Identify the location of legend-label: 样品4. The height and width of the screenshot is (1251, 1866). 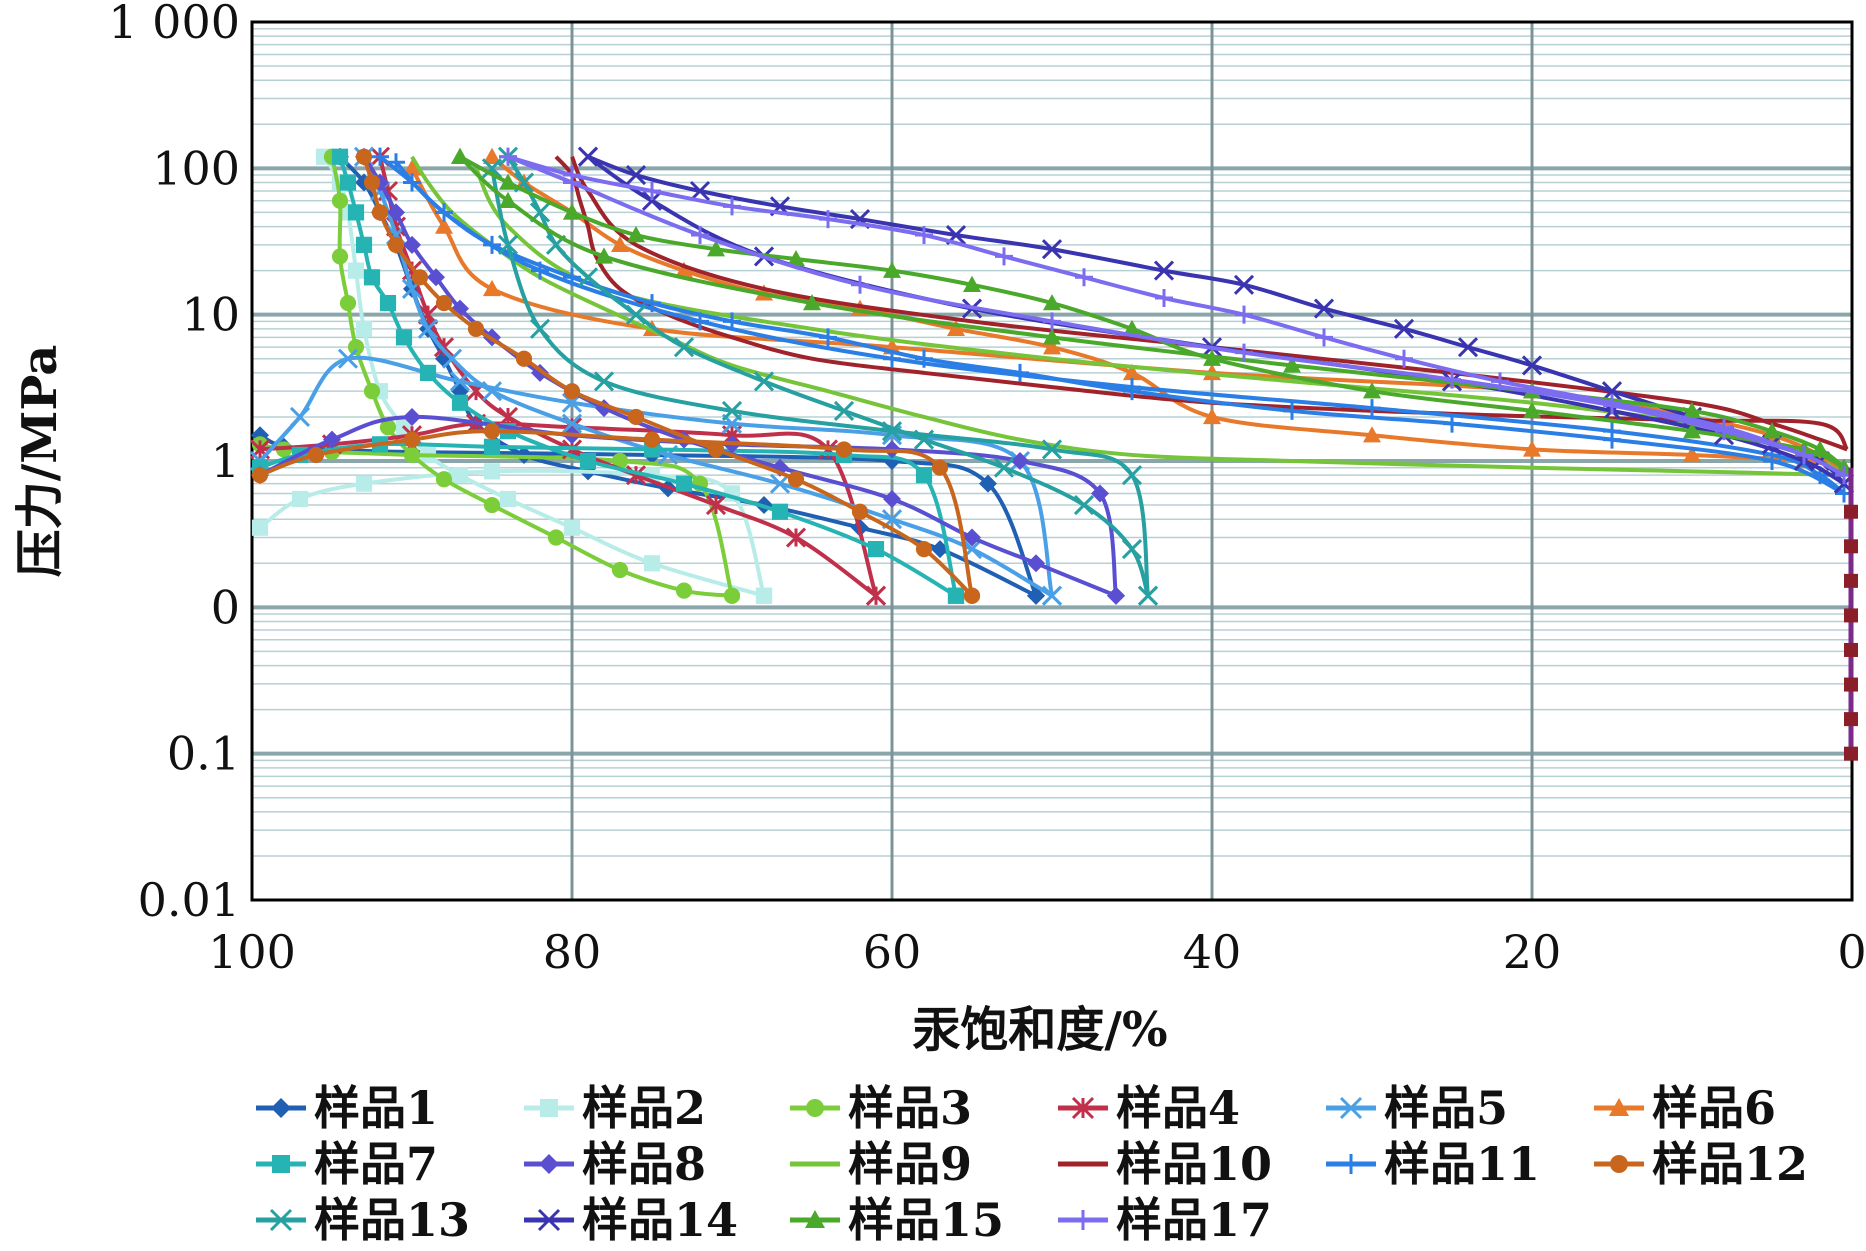
(1178, 1108).